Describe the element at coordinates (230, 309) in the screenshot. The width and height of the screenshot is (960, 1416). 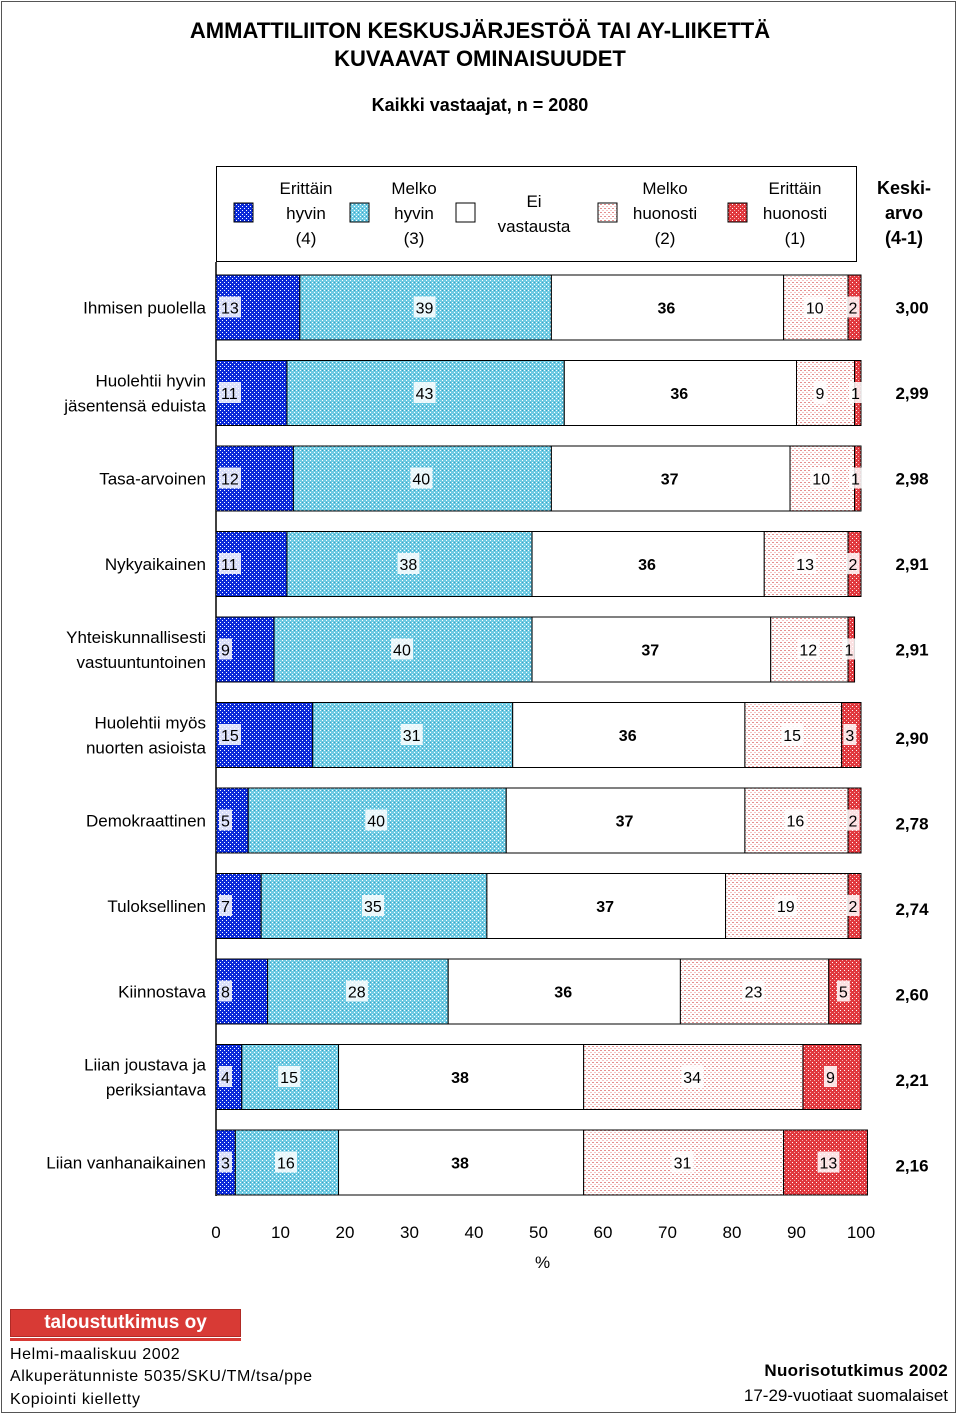
I see `value-label-very-good: 13` at that location.